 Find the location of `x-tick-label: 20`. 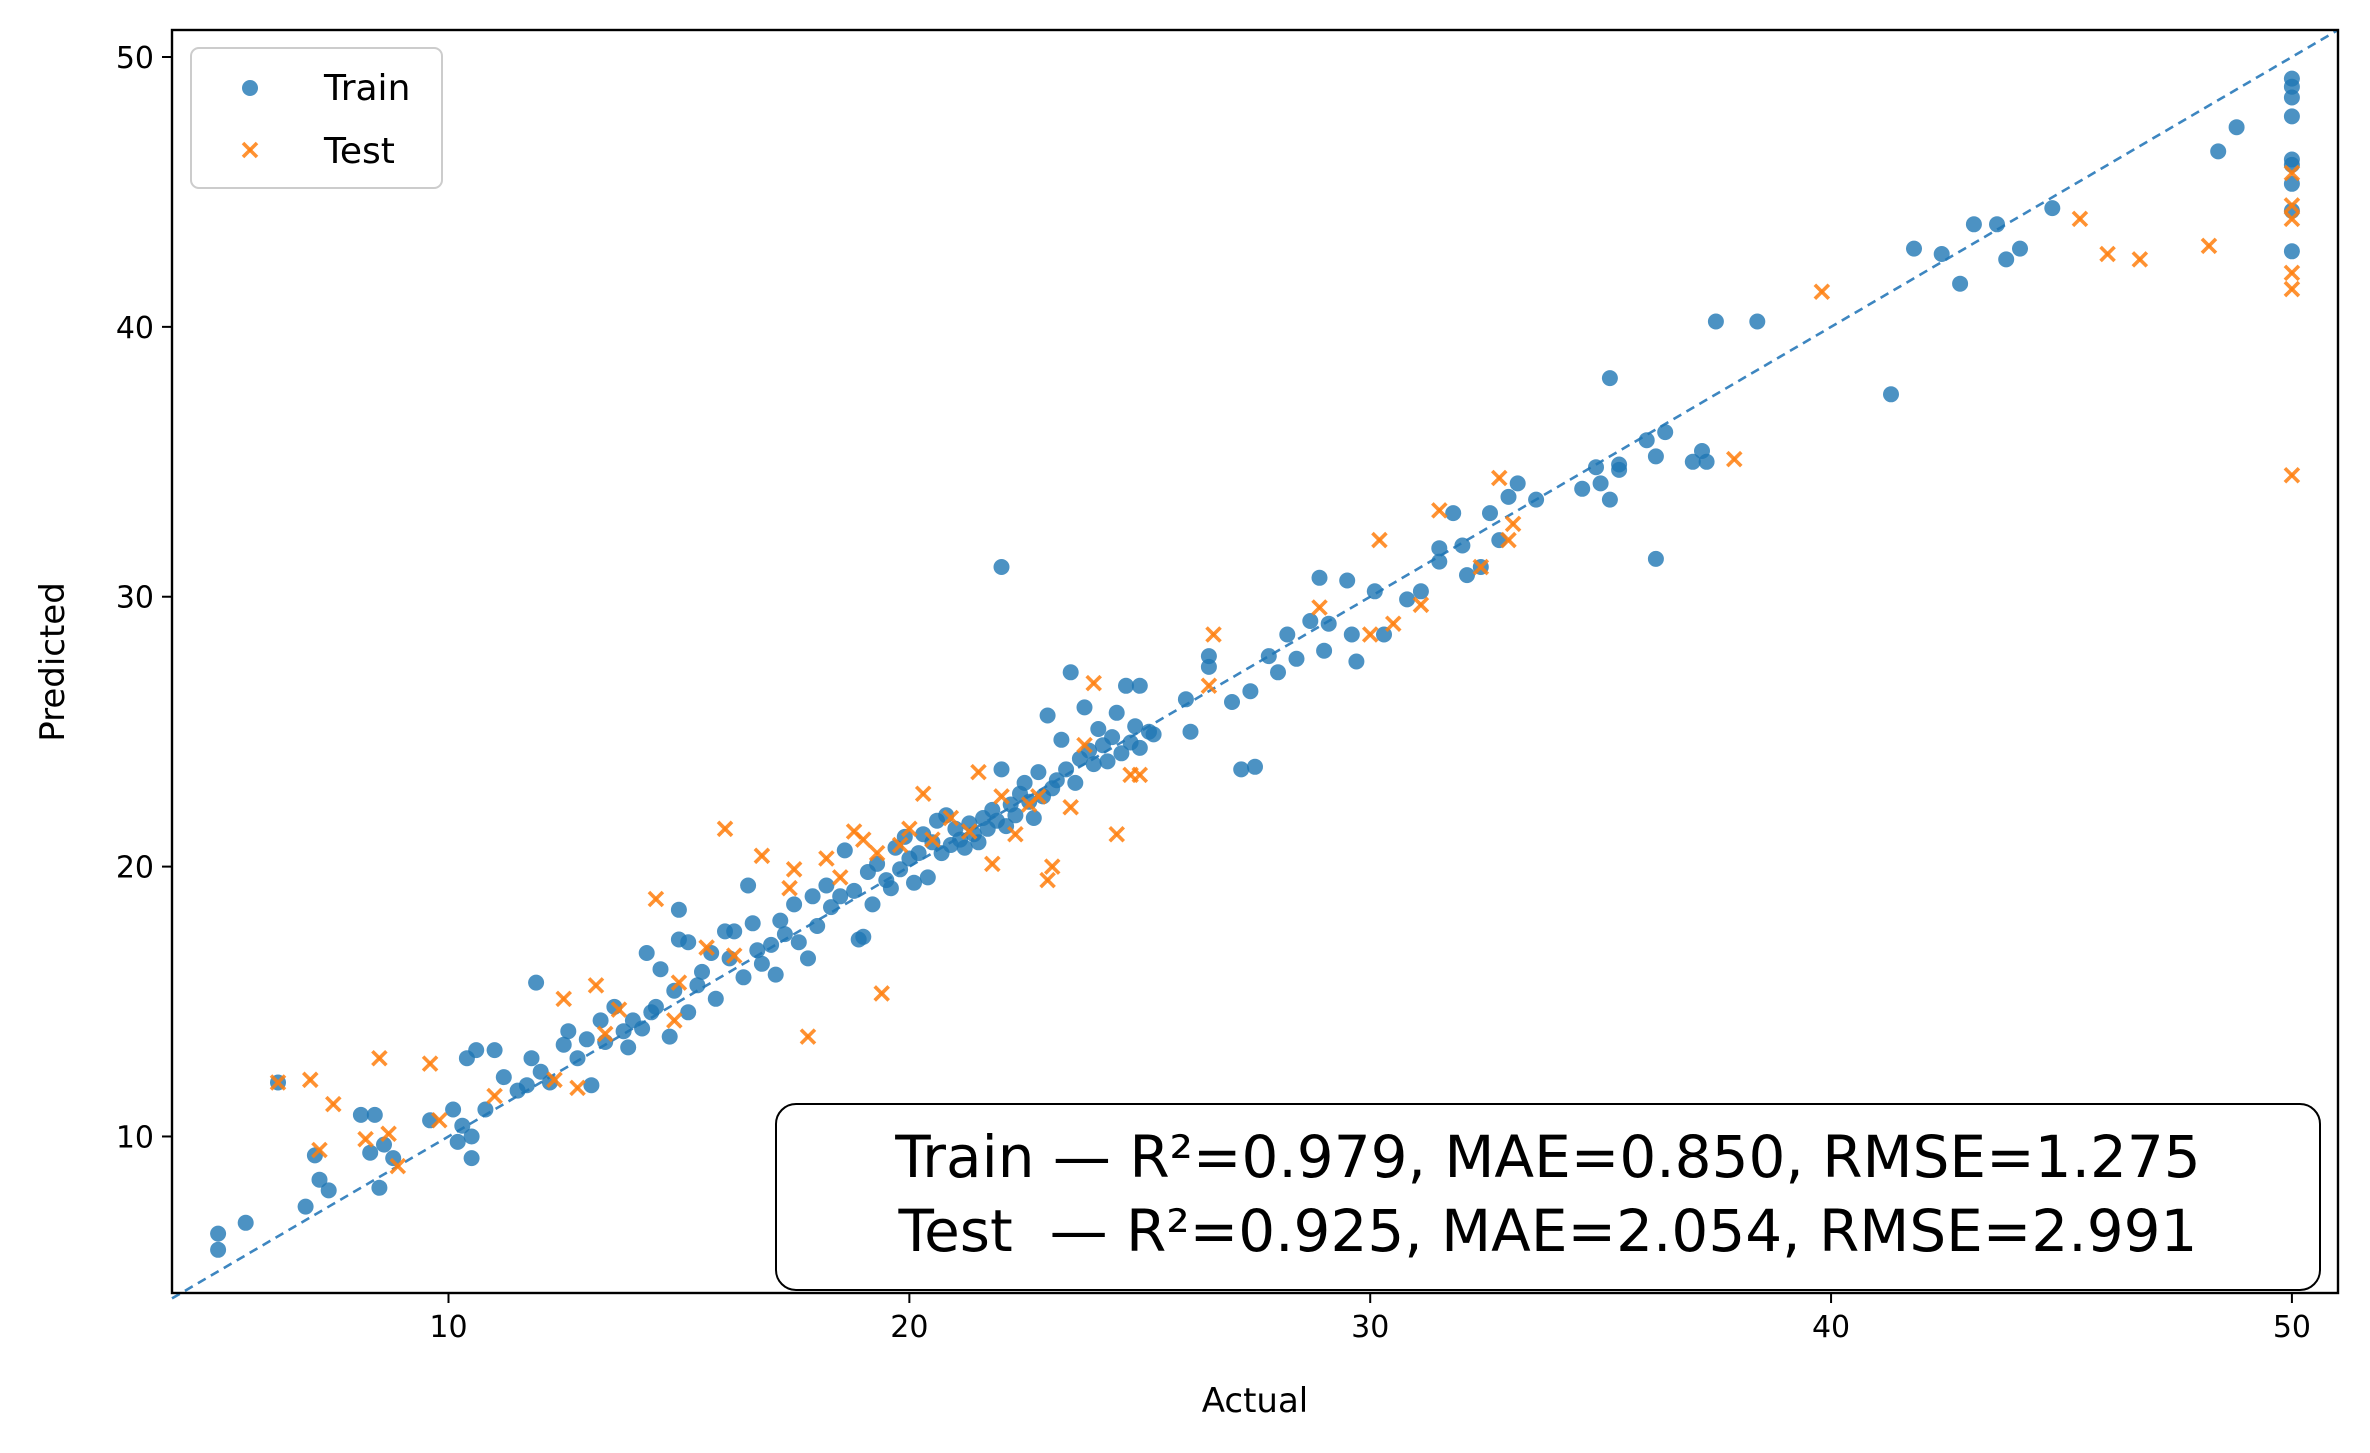

x-tick-label: 20 is located at coordinates (909, 1327).